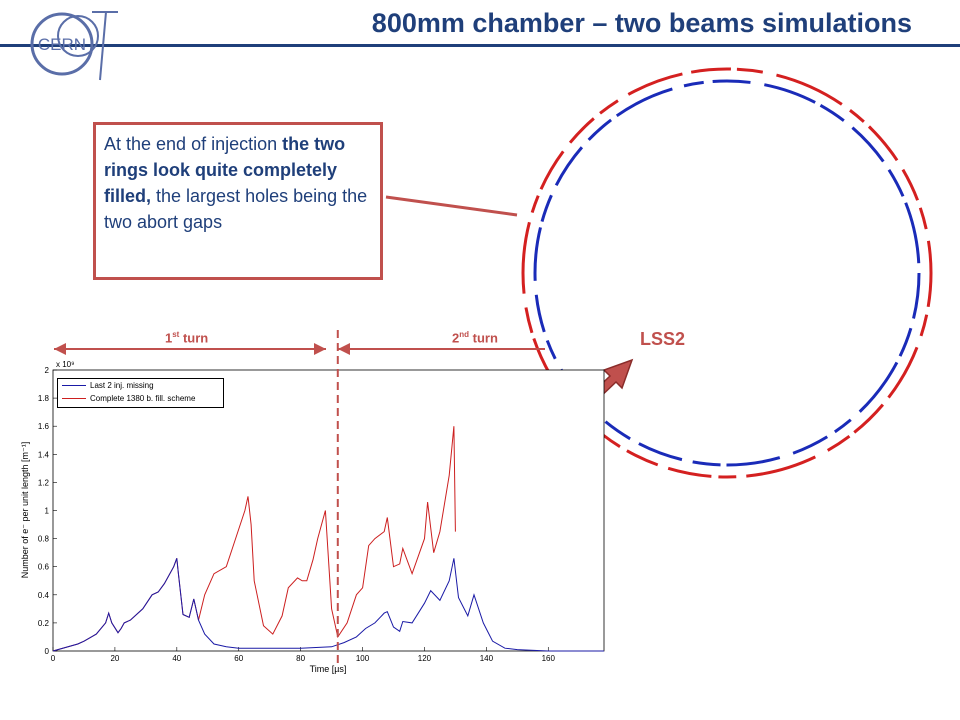  What do you see at coordinates (425, 658) in the screenshot?
I see `x-tick-label-6: 120` at bounding box center [425, 658].